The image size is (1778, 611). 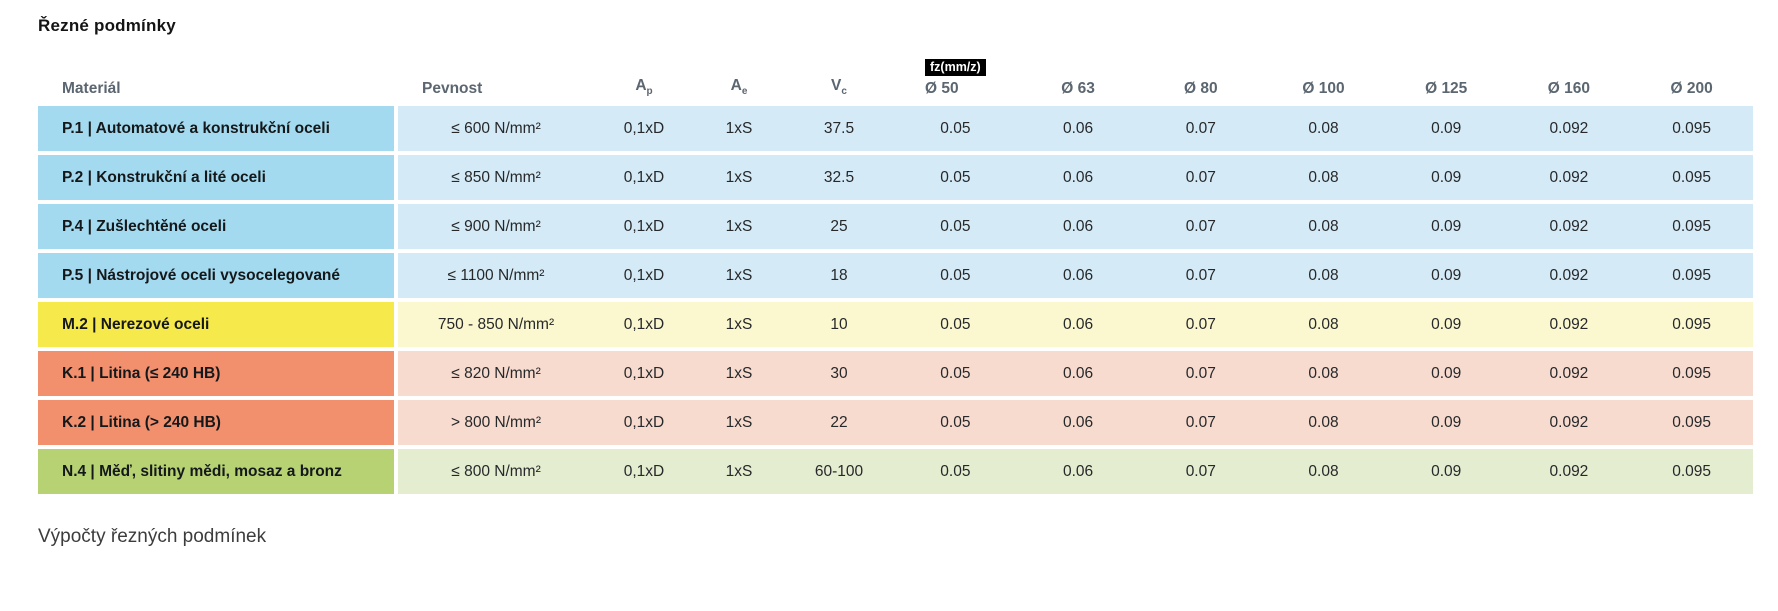 What do you see at coordinates (1200, 88) in the screenshot?
I see `header-diameter-80: Ø 80` at bounding box center [1200, 88].